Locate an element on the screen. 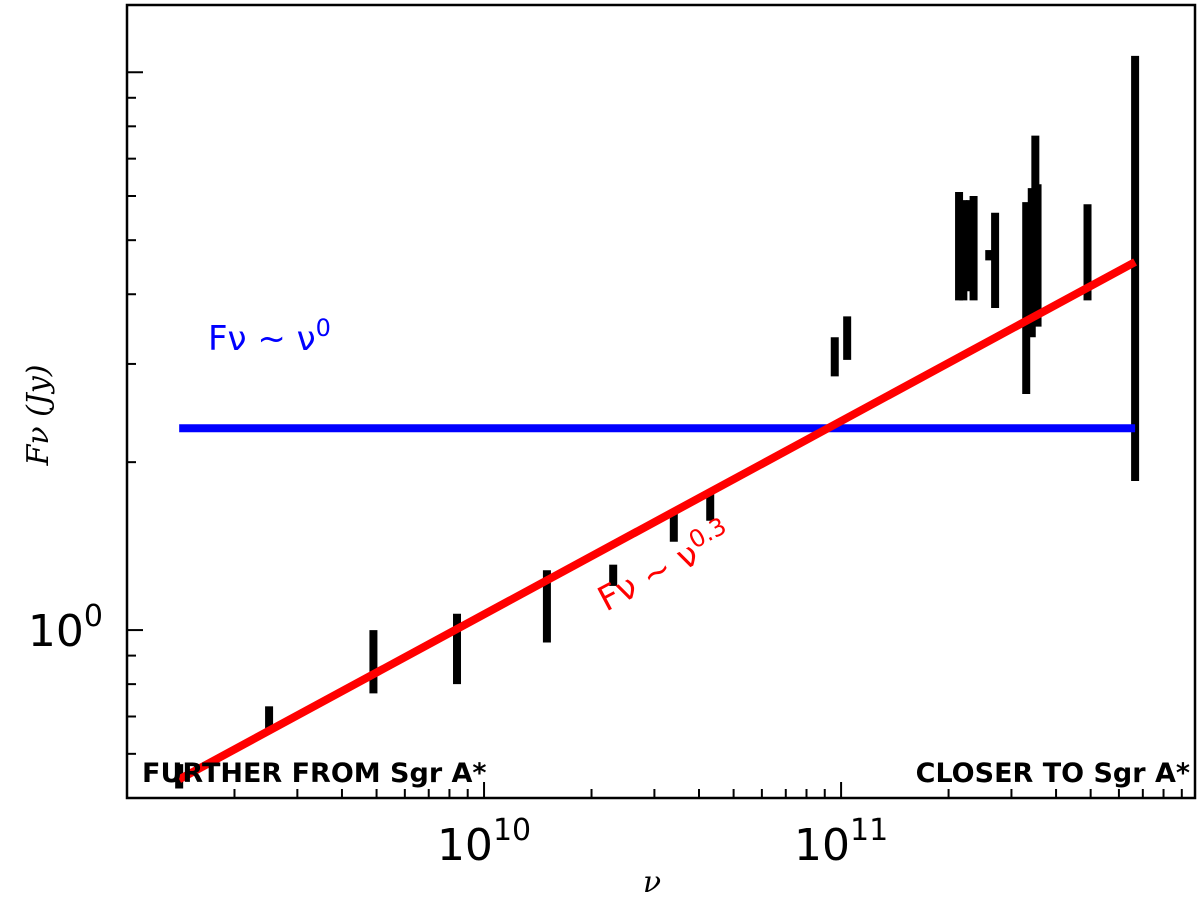 This screenshot has height=901, width=1200. y-tick-label: 100 is located at coordinates (65, 628).